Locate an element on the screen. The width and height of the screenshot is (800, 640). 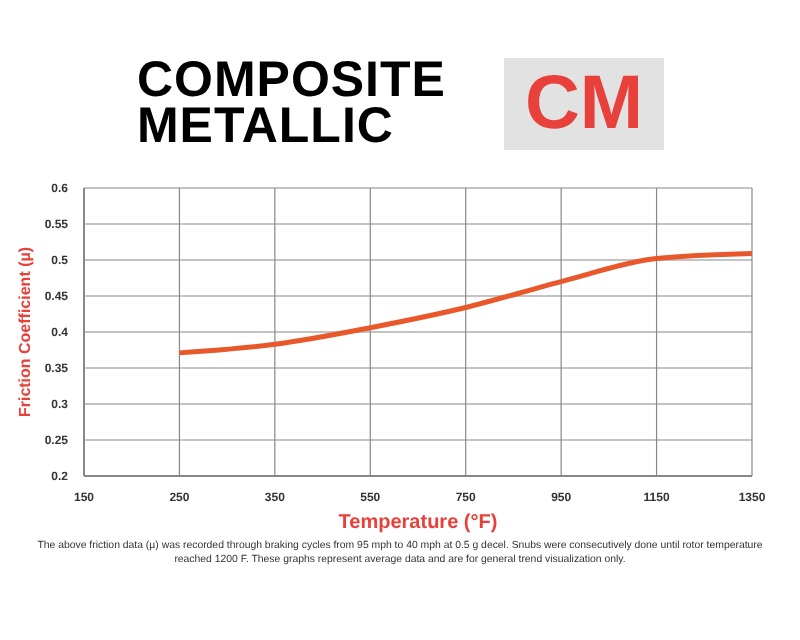
x-axis-title: Temperature (°F) is located at coordinates (418, 523).